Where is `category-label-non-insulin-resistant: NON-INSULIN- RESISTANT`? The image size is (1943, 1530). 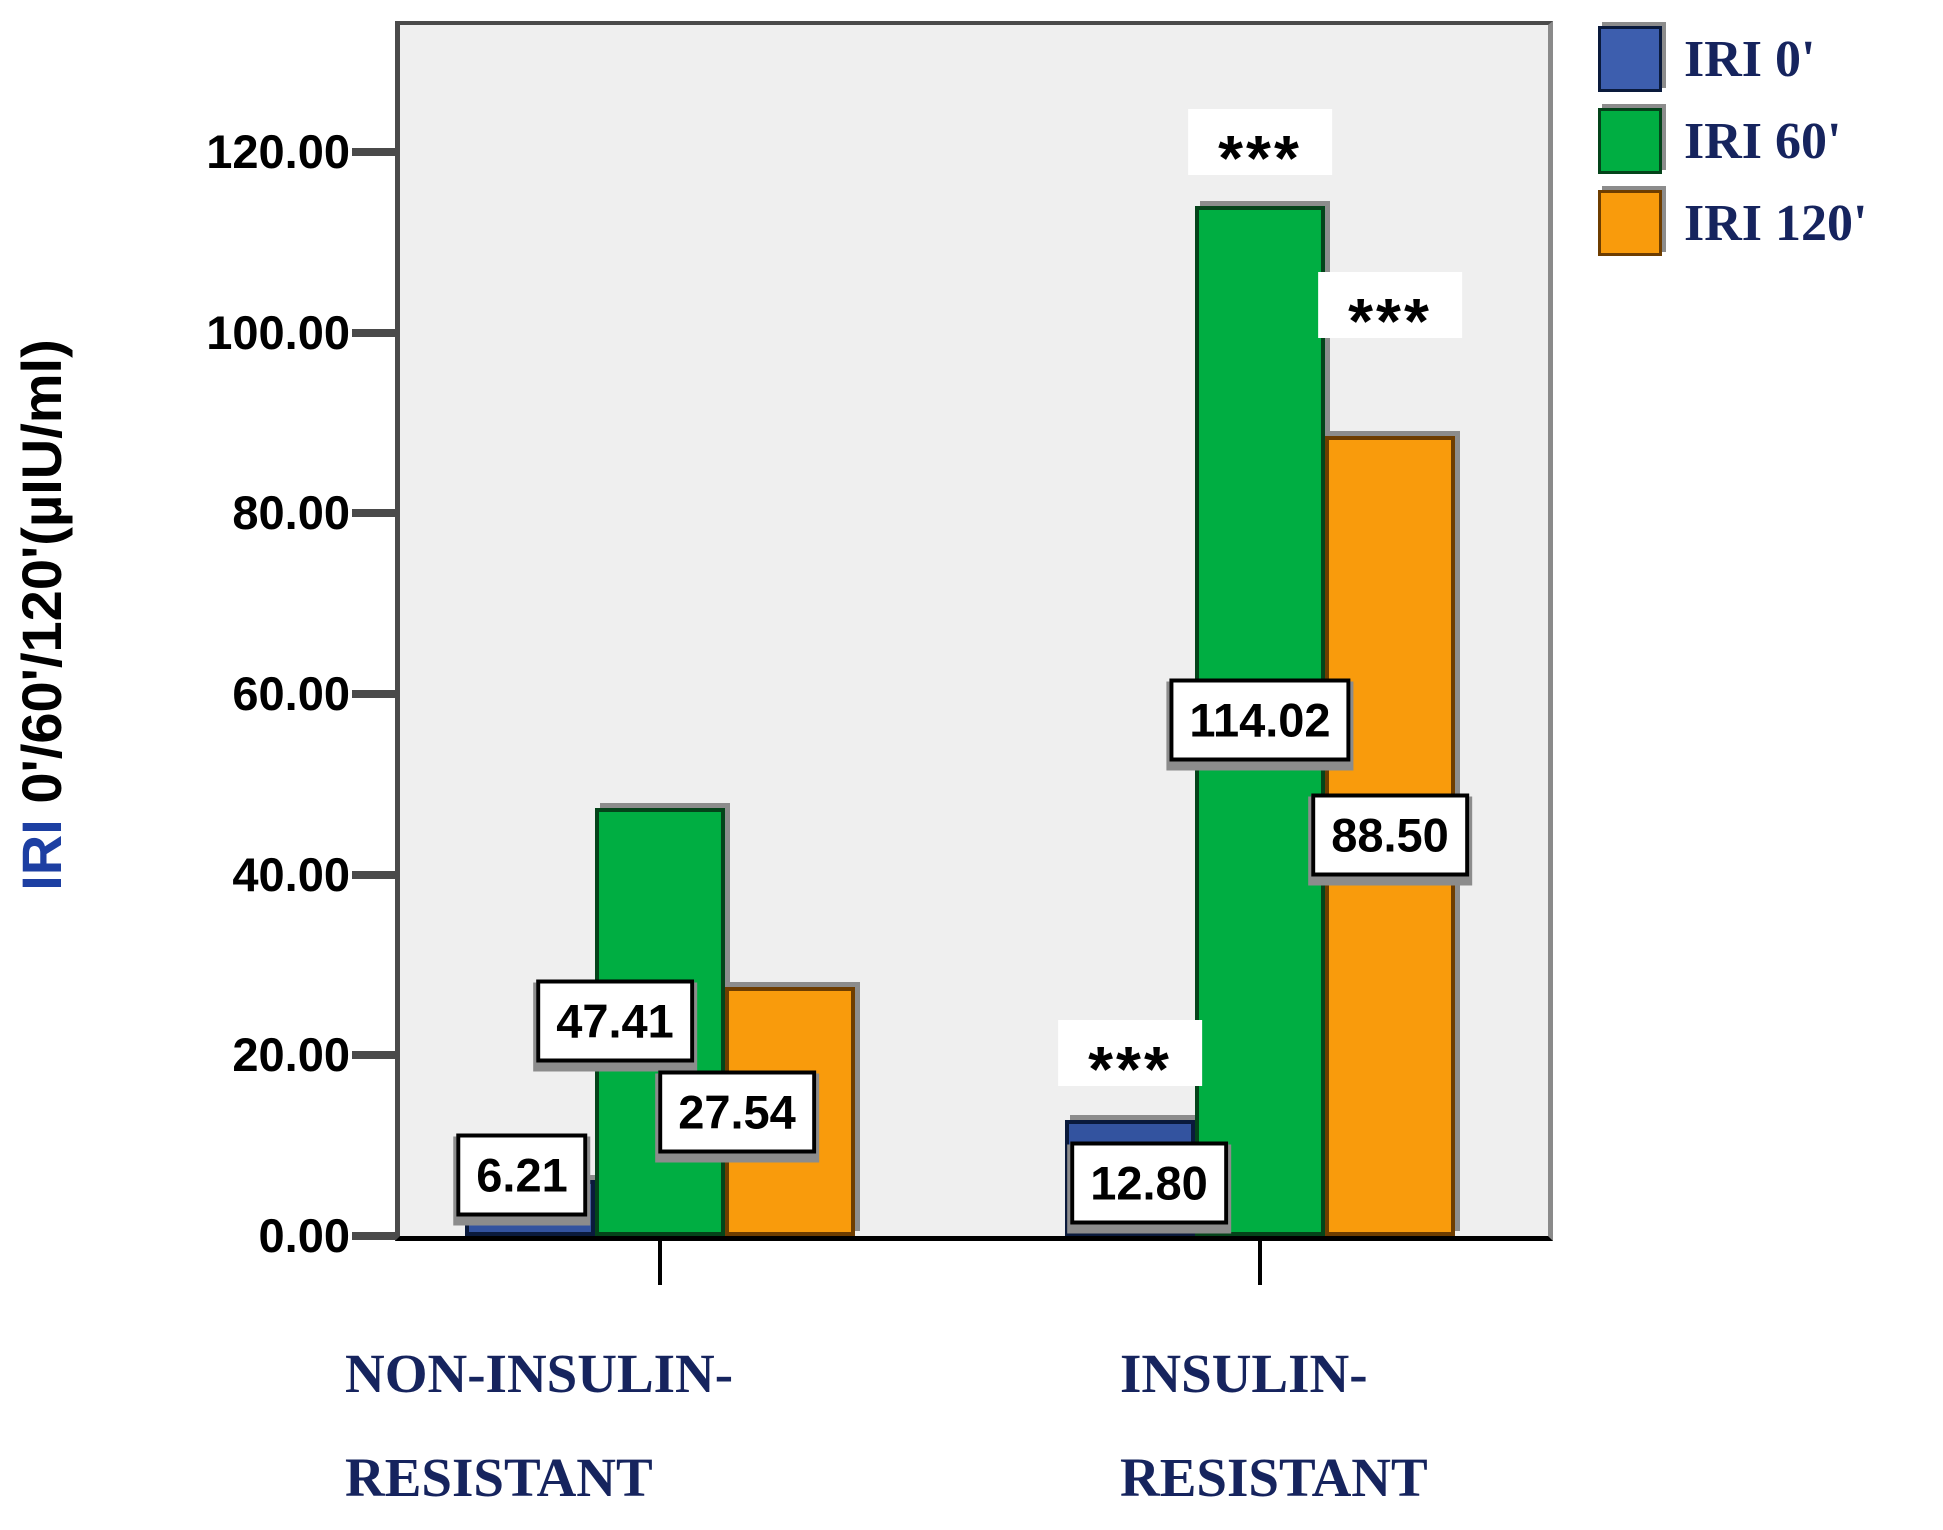 category-label-non-insulin-resistant: NON-INSULIN- RESISTANT is located at coordinates (539, 1426).